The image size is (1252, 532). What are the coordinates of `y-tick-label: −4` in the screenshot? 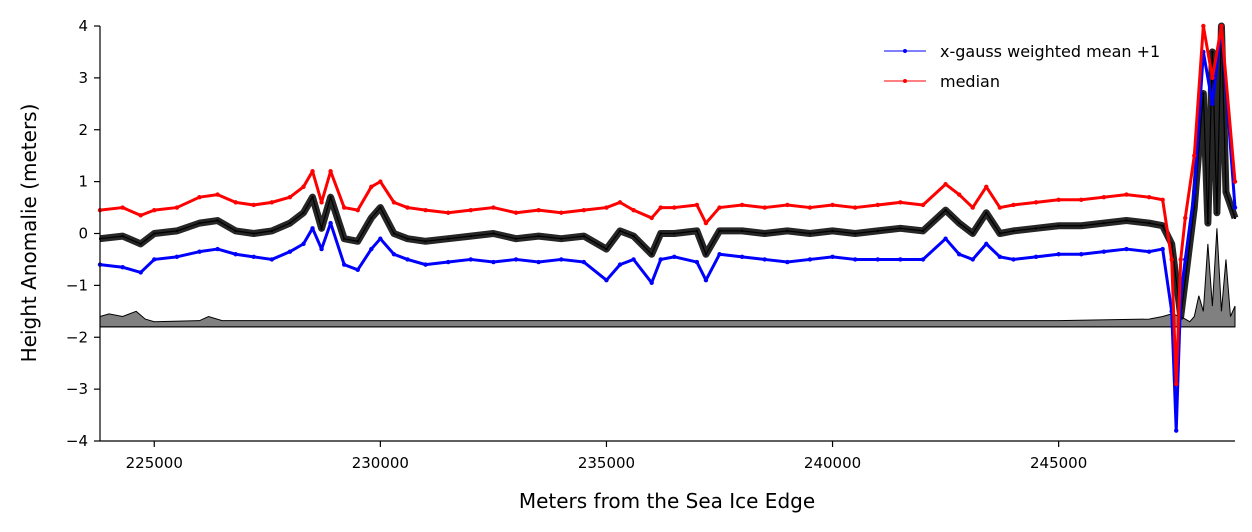 It's located at (77, 441).